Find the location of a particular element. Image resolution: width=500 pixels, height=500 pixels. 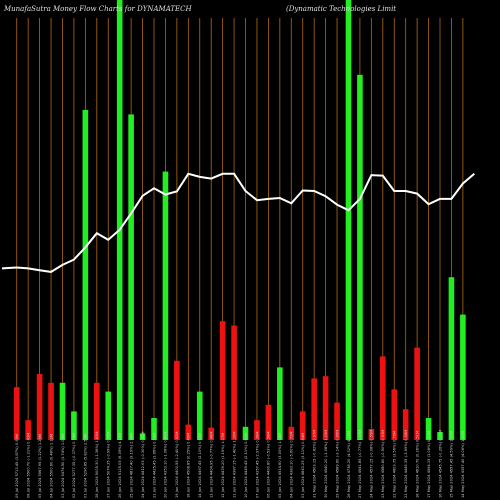

chart-title-right: (Dynamatic Technologies Limit is located at coordinates (341, 9).